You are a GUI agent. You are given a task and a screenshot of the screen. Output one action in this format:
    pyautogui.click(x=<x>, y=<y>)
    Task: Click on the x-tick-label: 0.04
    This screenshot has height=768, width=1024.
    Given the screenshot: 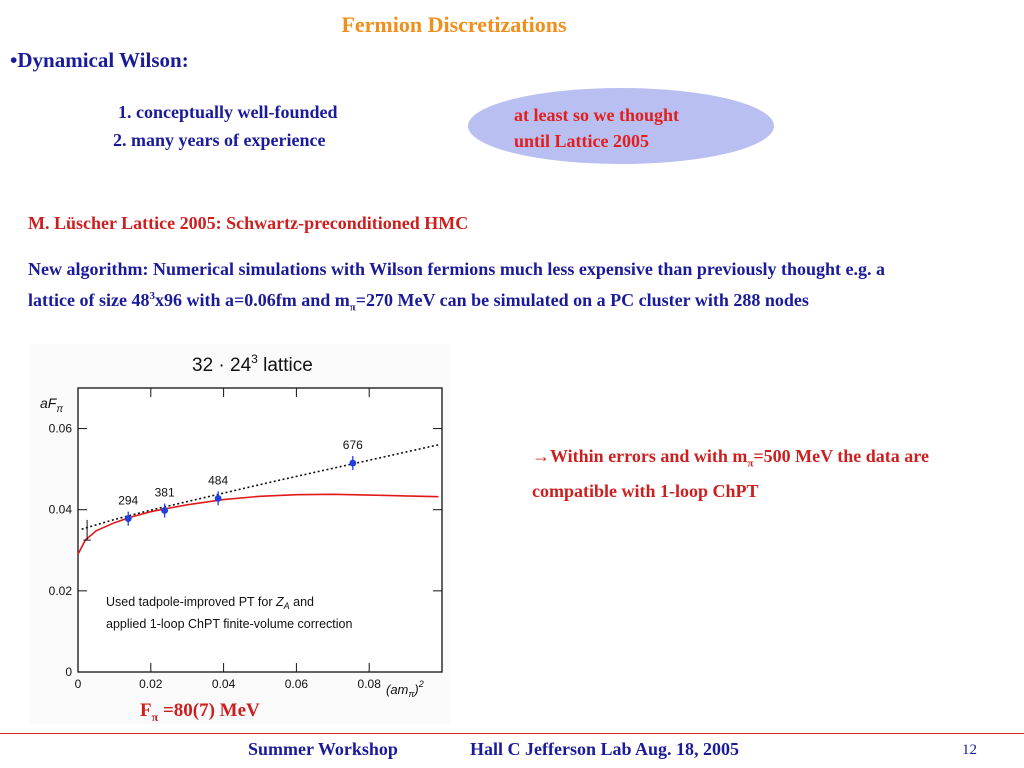 What is the action you would take?
    pyautogui.click(x=224, y=684)
    